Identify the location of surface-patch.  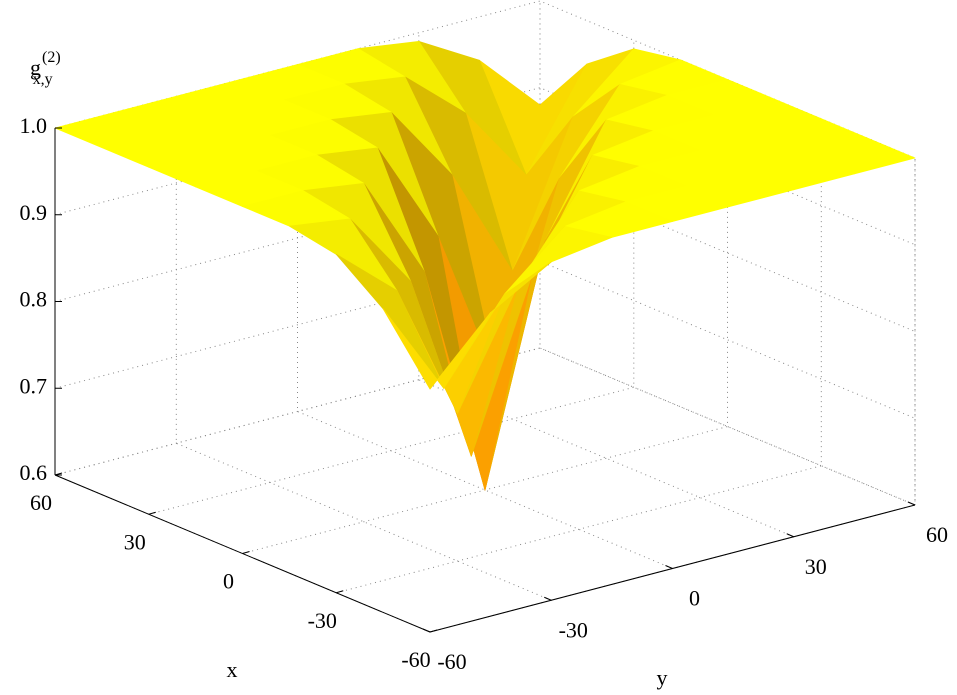
(437, 349).